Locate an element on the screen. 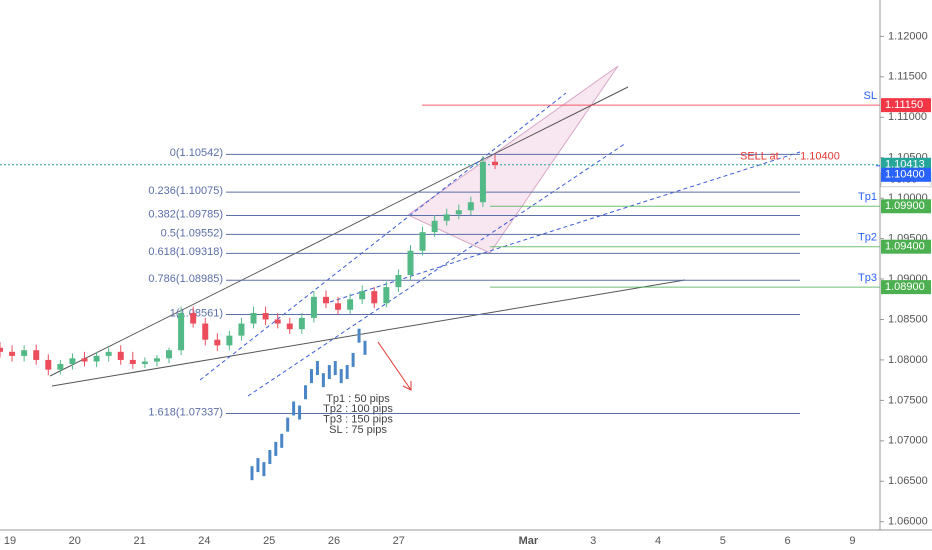 This screenshot has height=550, width=932. y-tick-label: 1.06500 is located at coordinates (908, 481).